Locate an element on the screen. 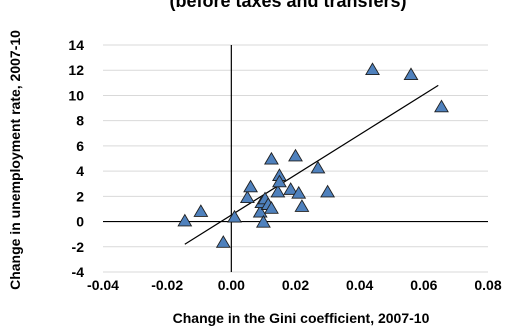 This screenshot has width=521, height=329. x-tick-label: 0.04 is located at coordinates (359, 285).